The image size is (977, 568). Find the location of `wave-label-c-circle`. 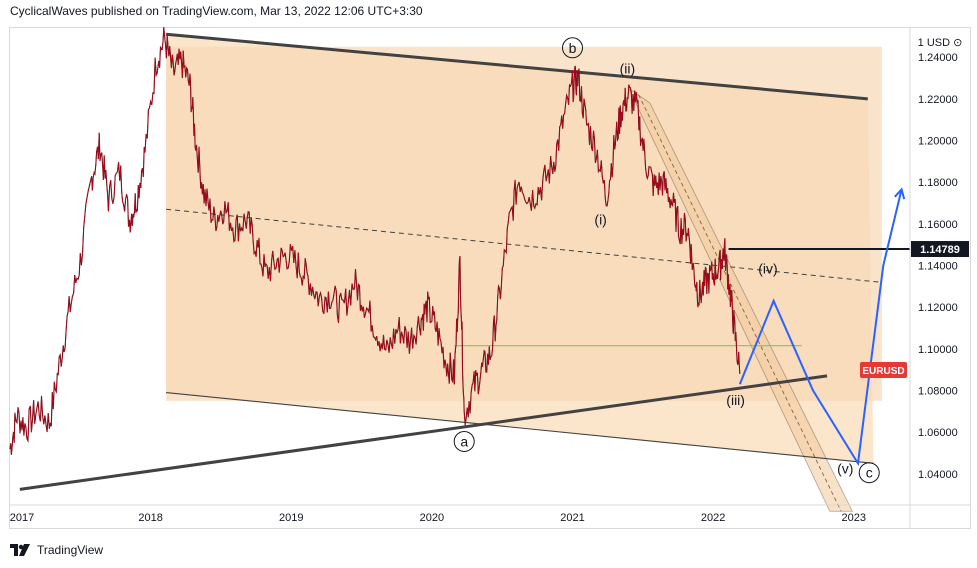

wave-label-c-circle is located at coordinates (869, 473).